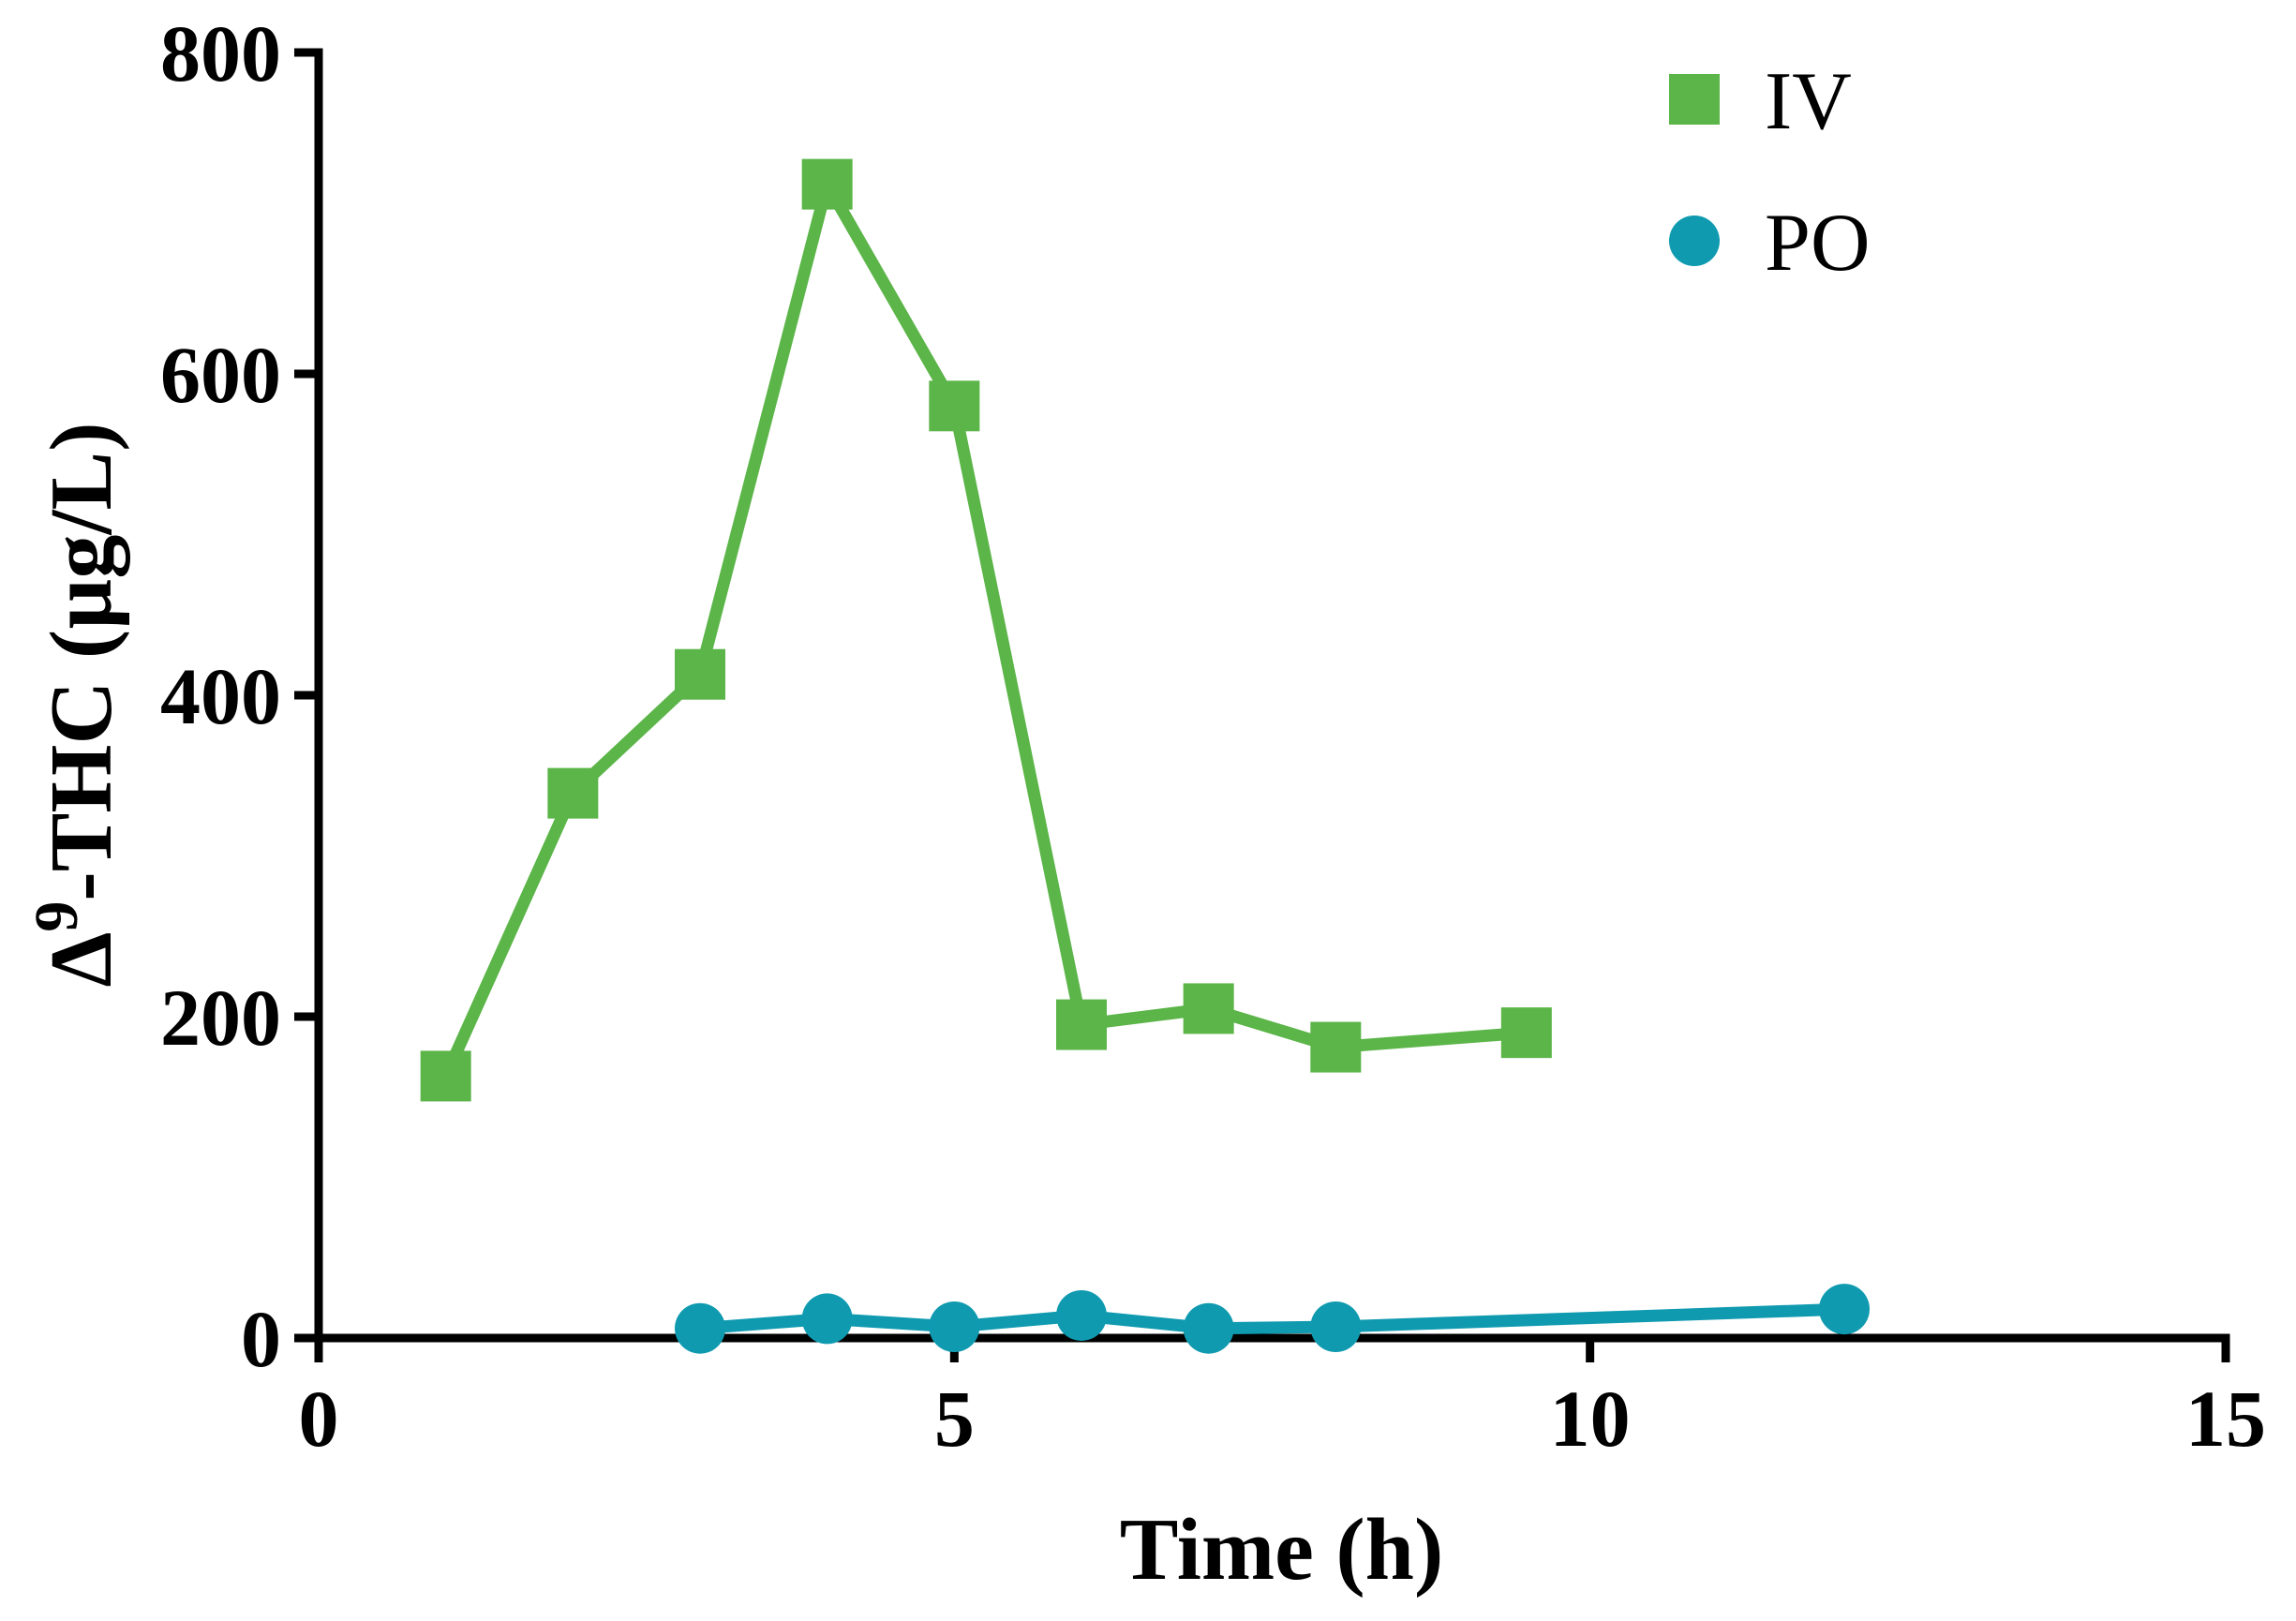  Describe the element at coordinates (1808, 101) in the screenshot. I see `legend-iv-label: IV` at that location.